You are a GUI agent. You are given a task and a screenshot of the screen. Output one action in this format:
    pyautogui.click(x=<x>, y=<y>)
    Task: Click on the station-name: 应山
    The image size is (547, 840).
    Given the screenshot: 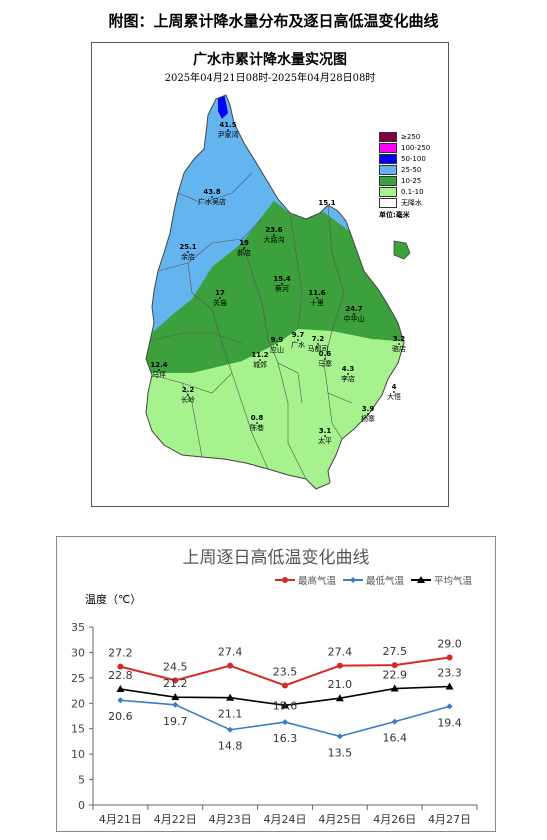 What is the action you would take?
    pyautogui.click(x=277, y=349)
    